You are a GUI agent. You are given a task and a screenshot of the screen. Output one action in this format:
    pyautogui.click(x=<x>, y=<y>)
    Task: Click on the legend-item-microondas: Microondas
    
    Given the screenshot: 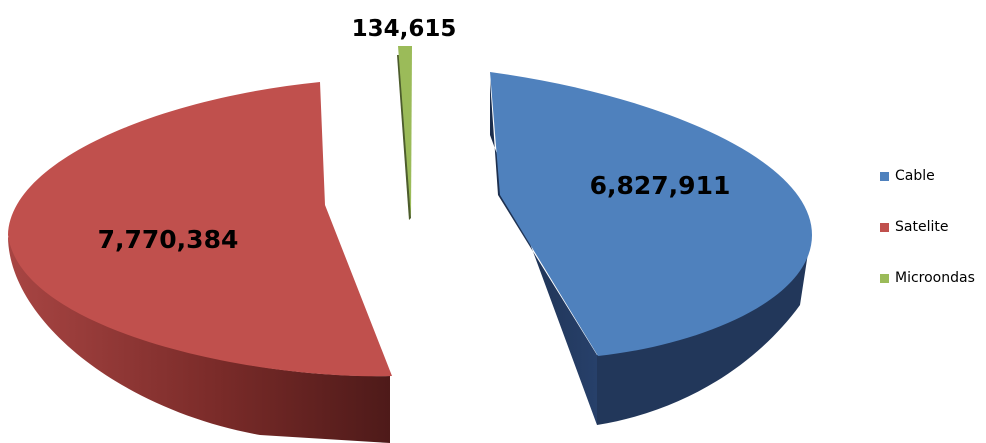 What is the action you would take?
    pyautogui.click(x=933, y=278)
    